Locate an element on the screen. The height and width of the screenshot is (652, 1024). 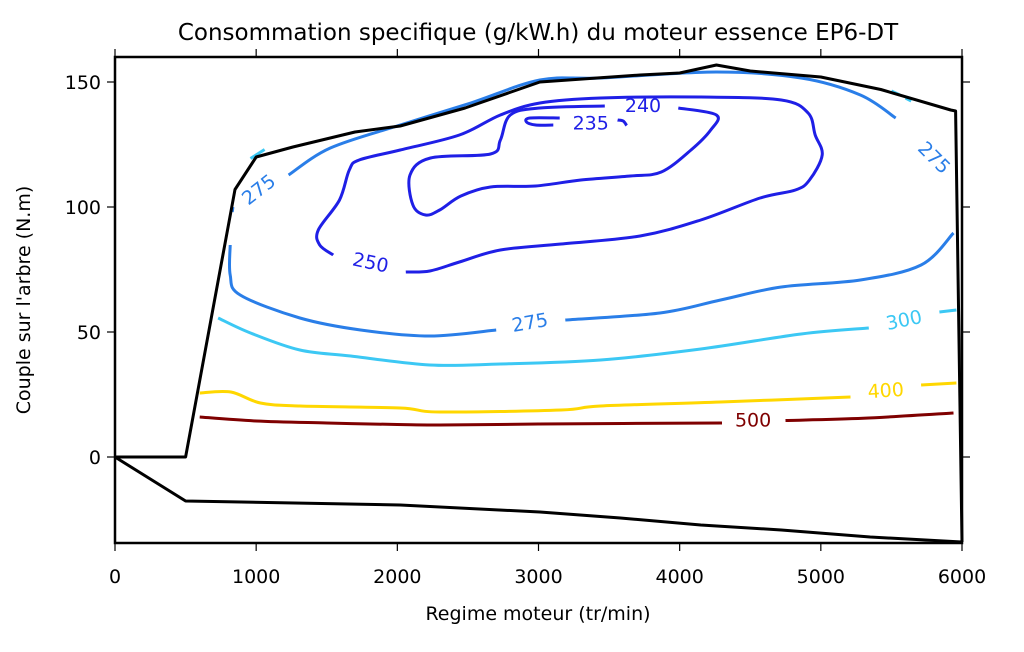
contour-500: 500 is located at coordinates (576, 421).